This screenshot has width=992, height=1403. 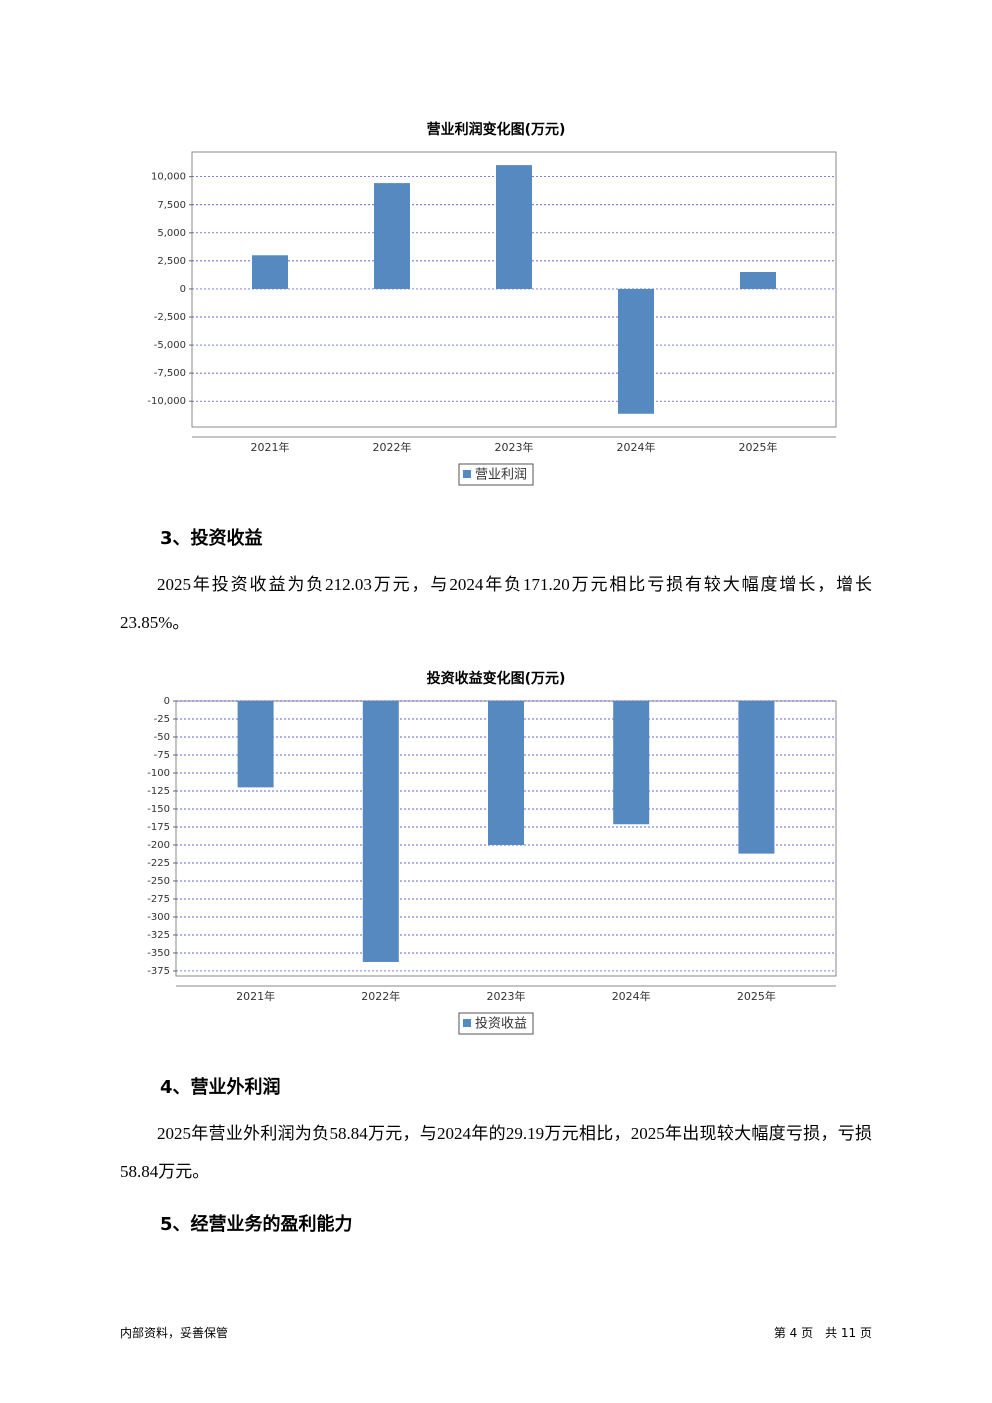 What do you see at coordinates (211, 538) in the screenshot?
I see `section-heading: 3、投资收益` at bounding box center [211, 538].